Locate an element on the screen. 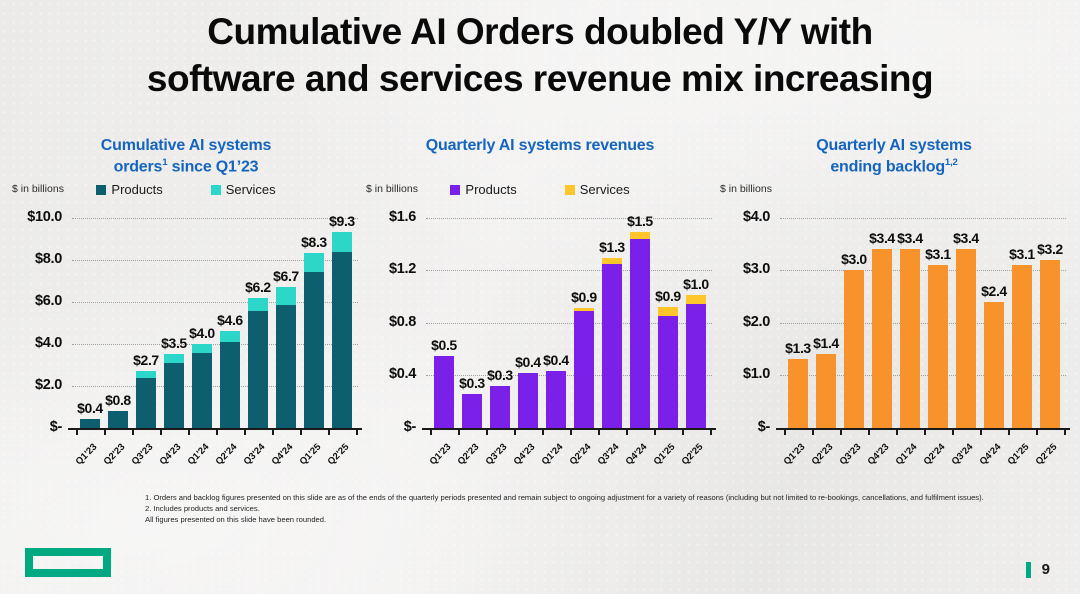 The height and width of the screenshot is (594, 1080). bar-value-label: $9.3 is located at coordinates (342, 221).